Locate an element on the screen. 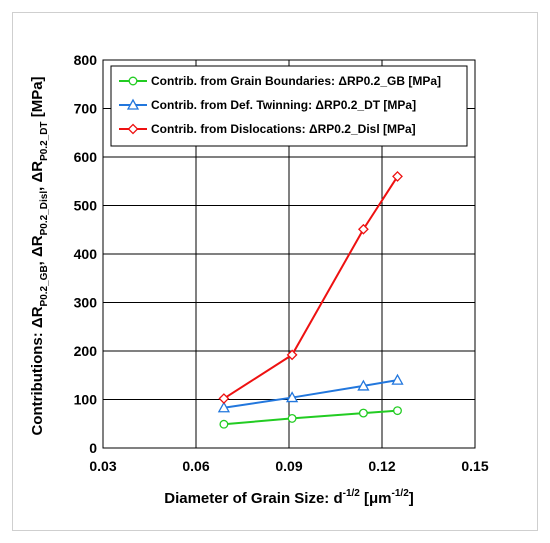 Image resolution: width=550 pixels, height=543 pixels. y-tick-labels: 0 100 200 300 400 500 600 700 800 is located at coordinates (86, 254).